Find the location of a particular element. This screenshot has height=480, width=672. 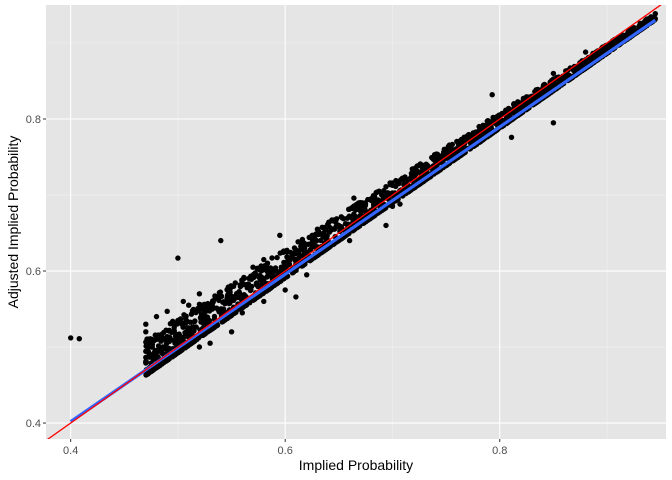

x-tick-label: 0.8 is located at coordinates (499, 451).